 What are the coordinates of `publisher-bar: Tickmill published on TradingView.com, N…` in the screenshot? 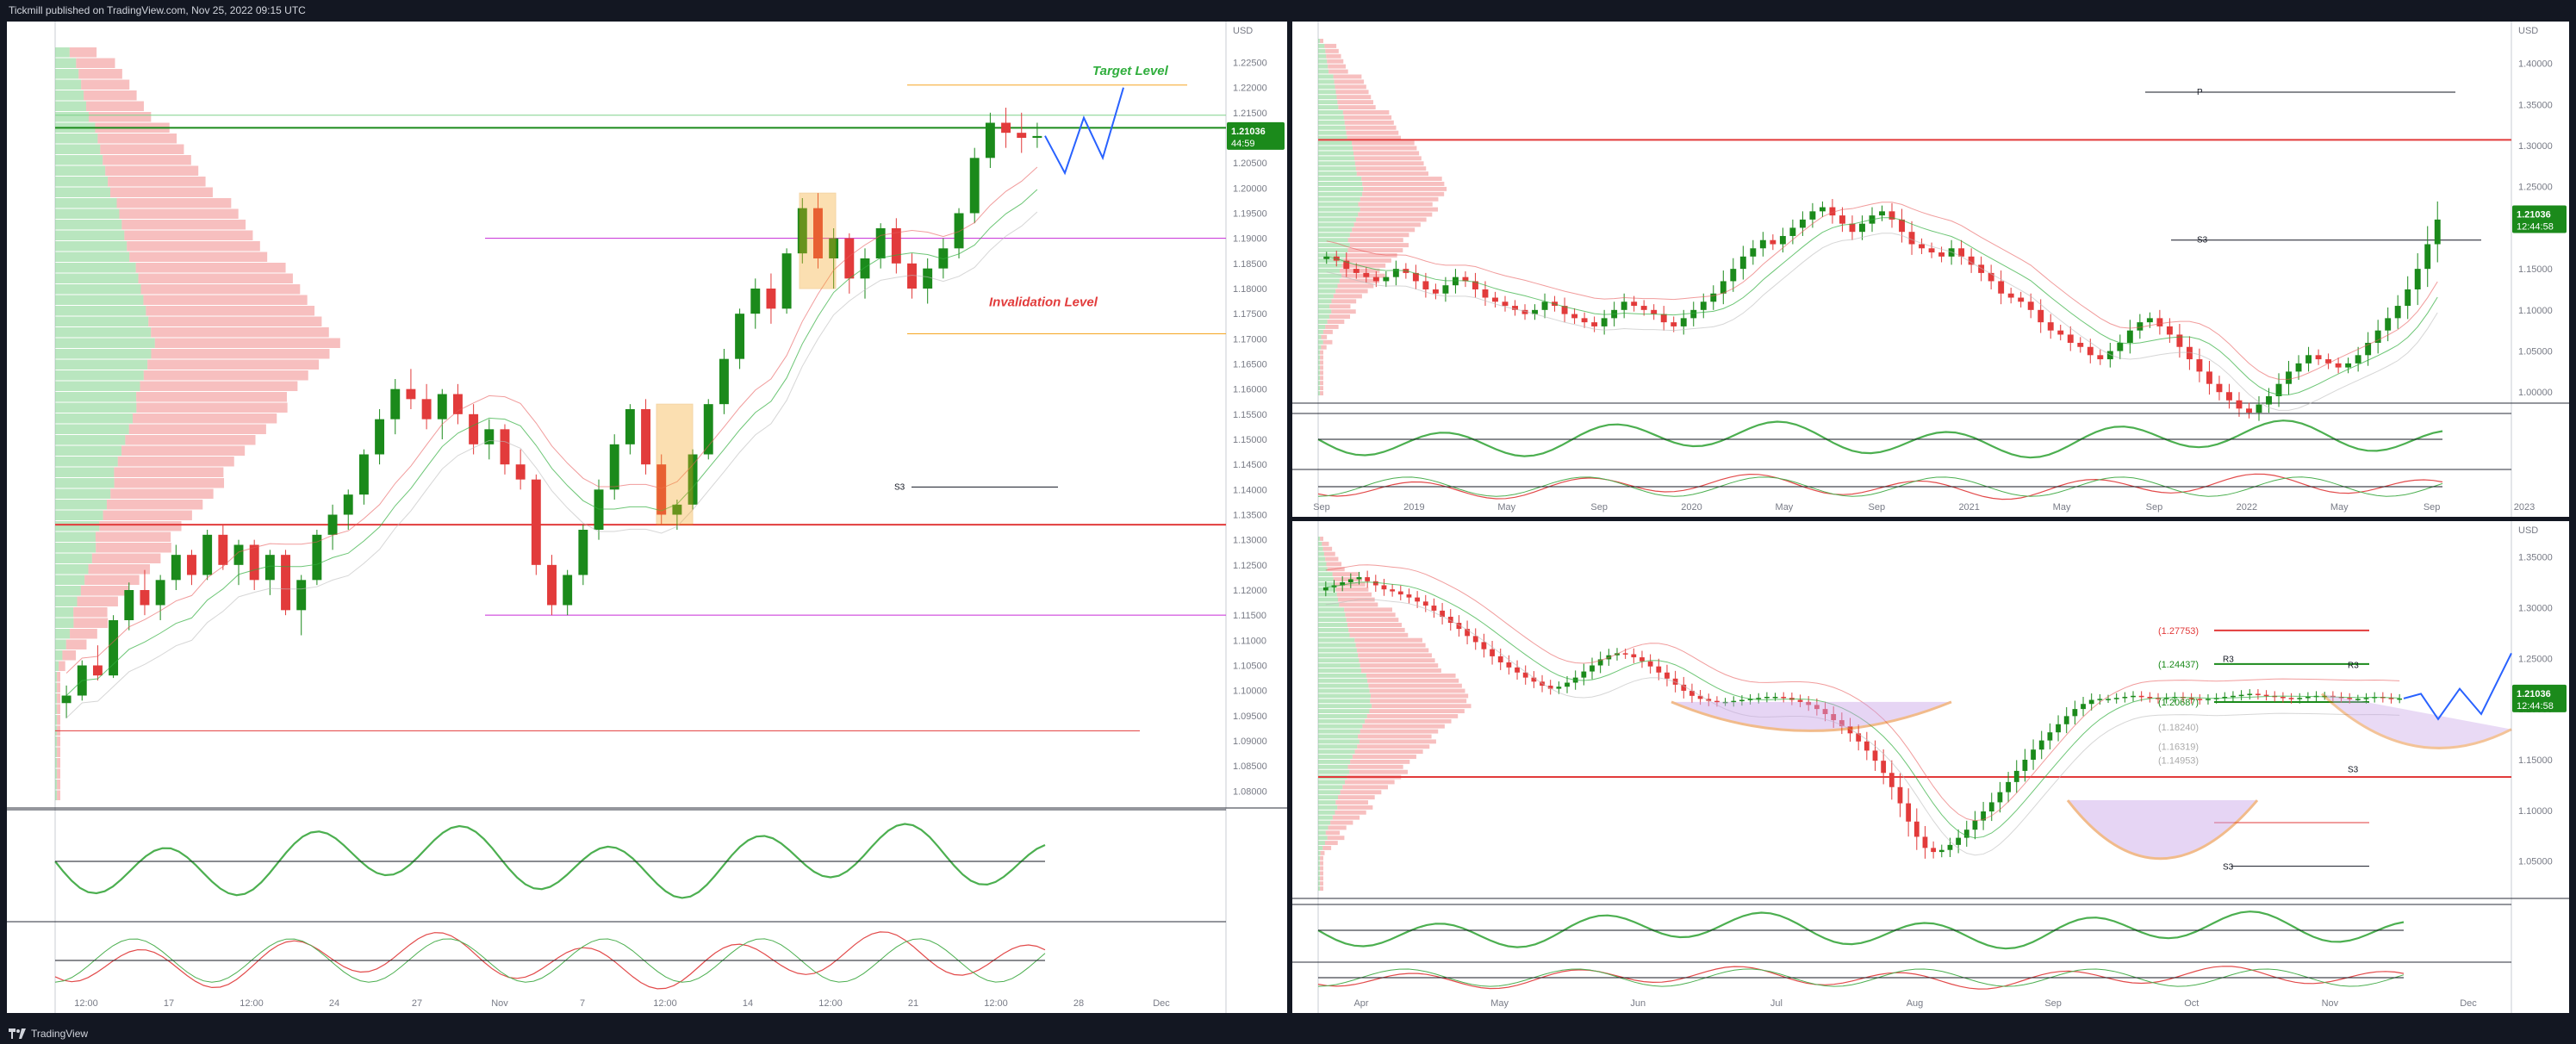 It's located at (1288, 10).